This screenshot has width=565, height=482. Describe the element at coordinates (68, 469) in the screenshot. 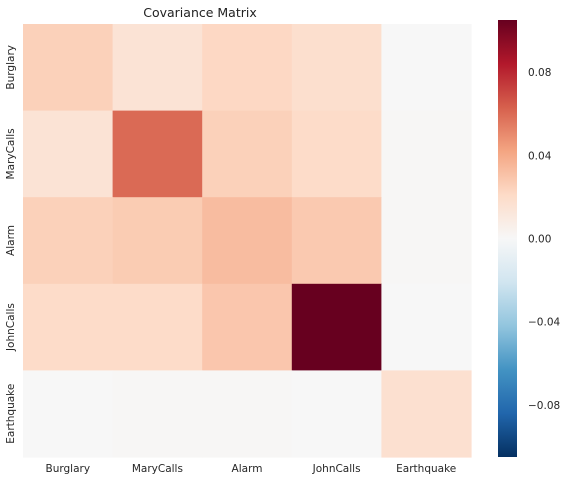

I see `x-tick-label: Burglary` at that location.